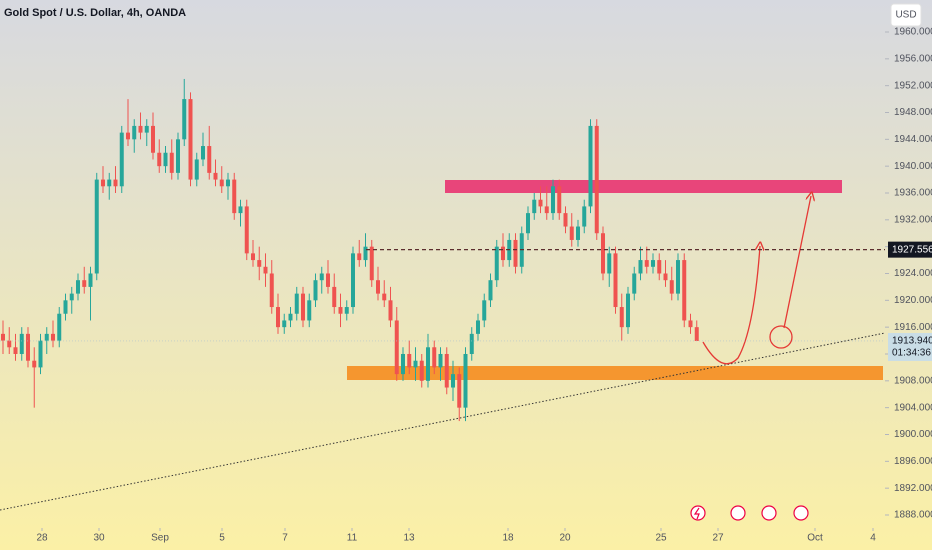 This screenshot has height=550, width=932. I want to click on currency-label: USD, so click(905, 15).